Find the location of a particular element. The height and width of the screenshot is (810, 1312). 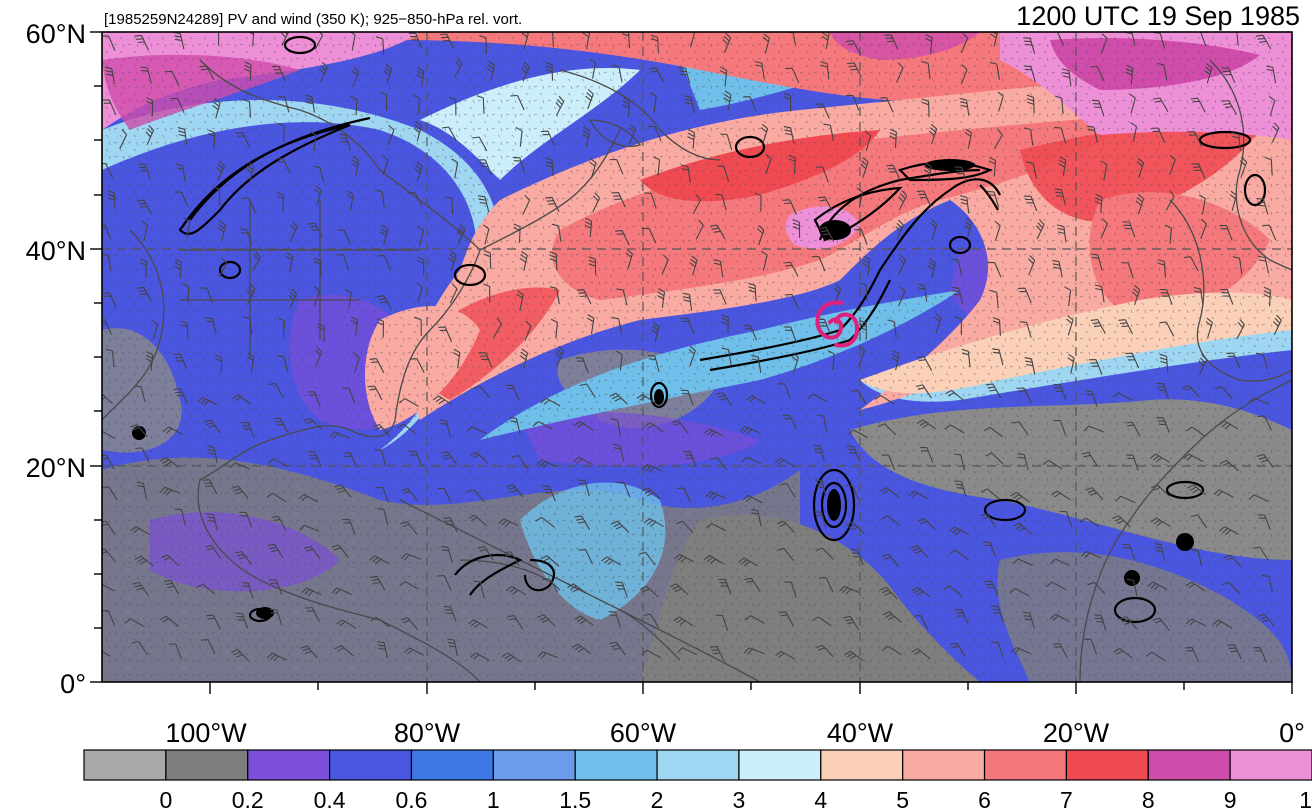

colorbar-label: 8 is located at coordinates (1148, 798).